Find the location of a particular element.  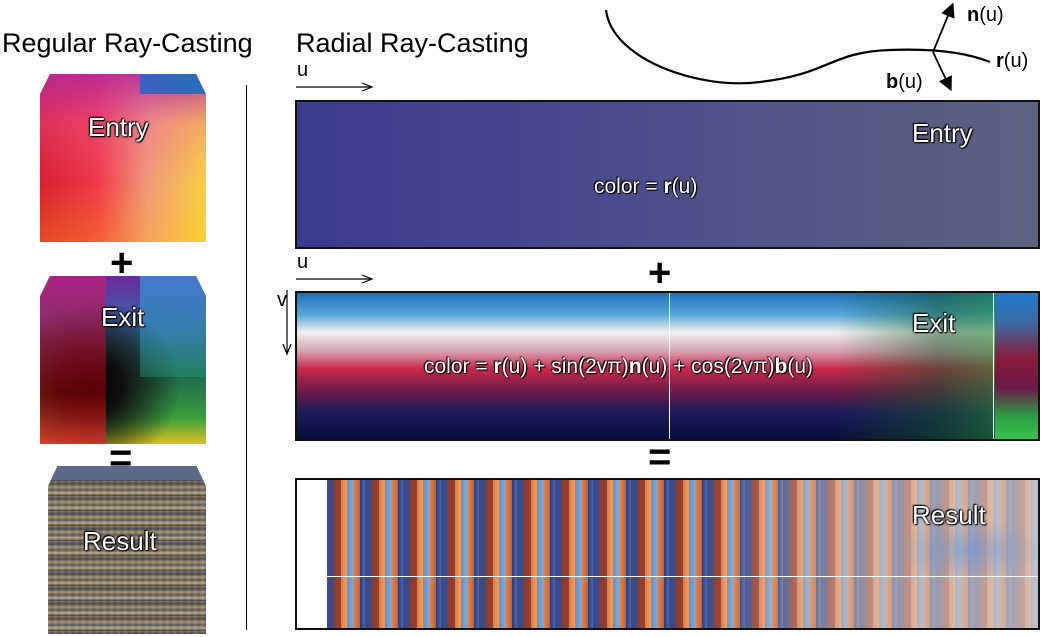

result-cube-label: Result is located at coordinates (120, 541).